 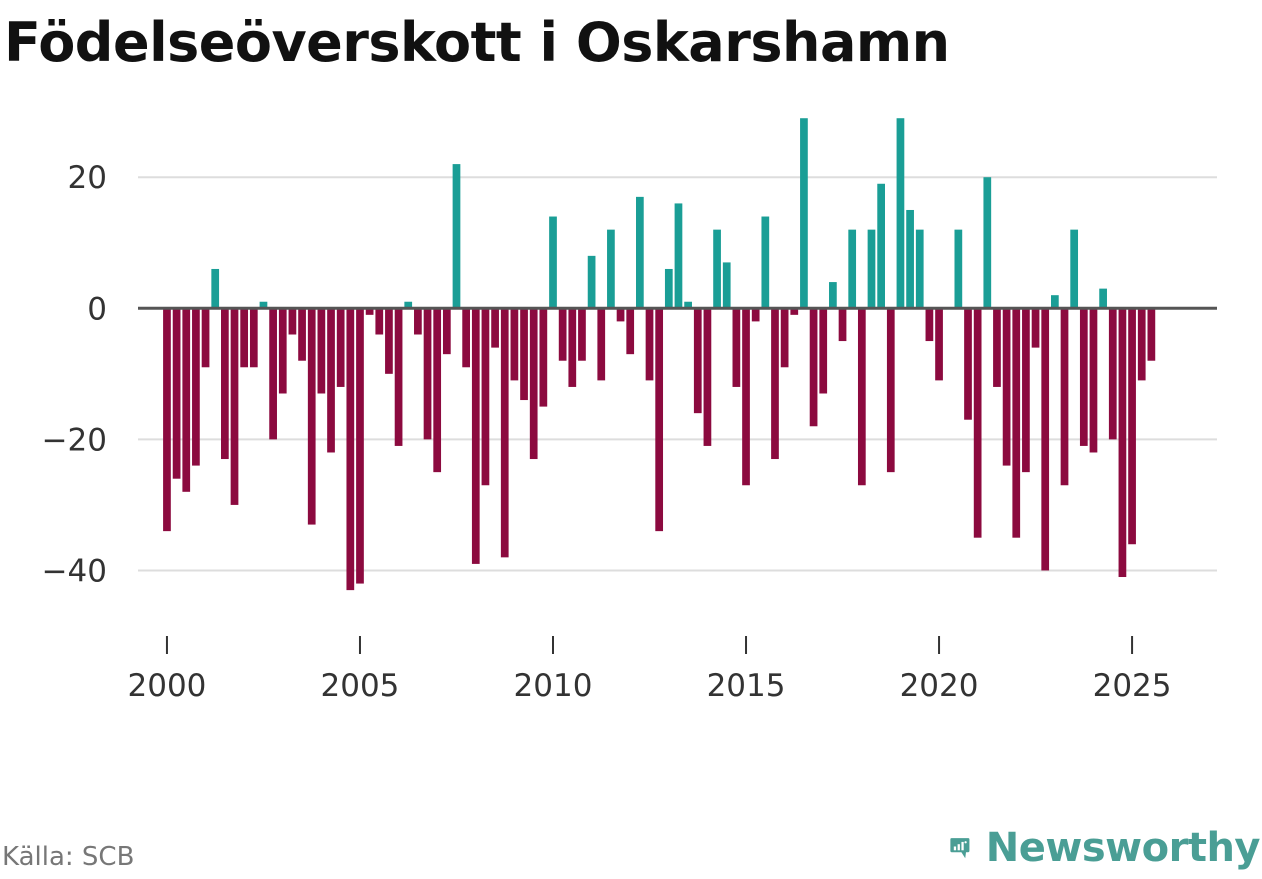 I want to click on source-note: Källa: SCB, so click(x=68, y=857).